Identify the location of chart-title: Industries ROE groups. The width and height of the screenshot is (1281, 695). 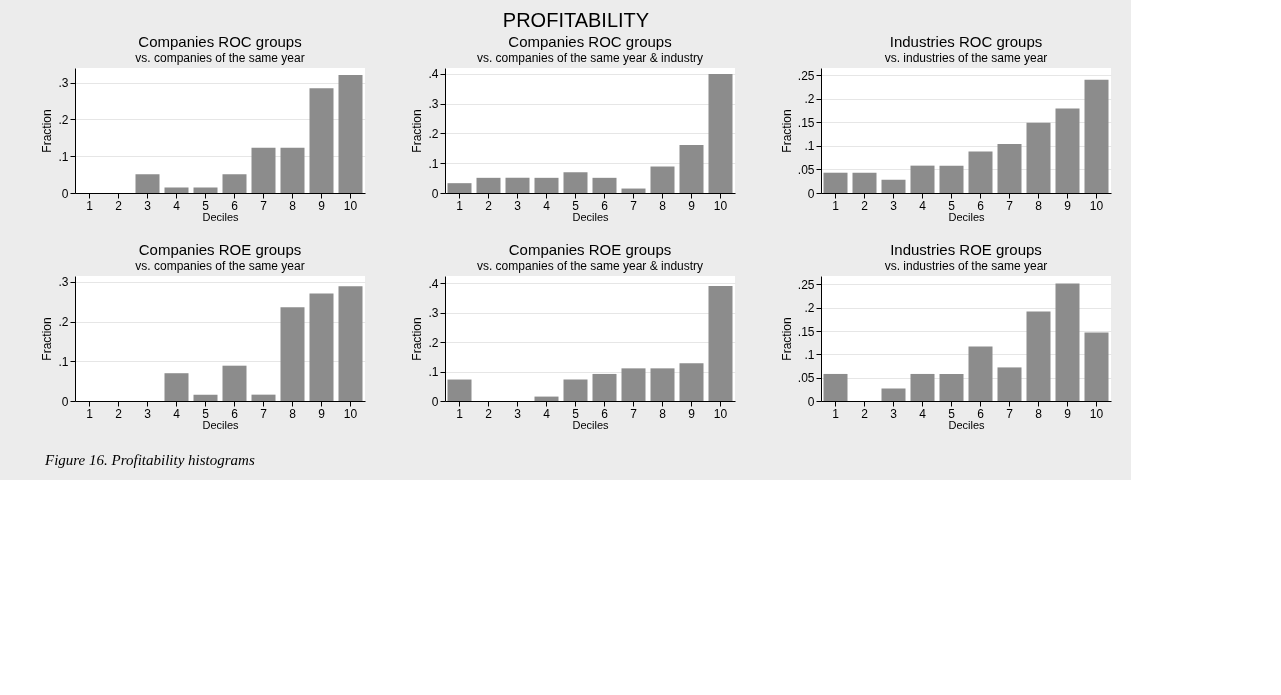
(966, 249).